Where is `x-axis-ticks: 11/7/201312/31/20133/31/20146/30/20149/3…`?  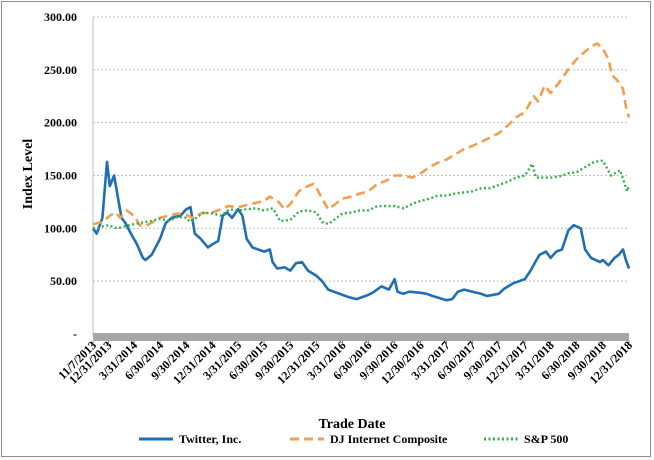
x-axis-ticks: 11/7/201312/31/20133/31/20146/30/20149/3… is located at coordinates (345, 362).